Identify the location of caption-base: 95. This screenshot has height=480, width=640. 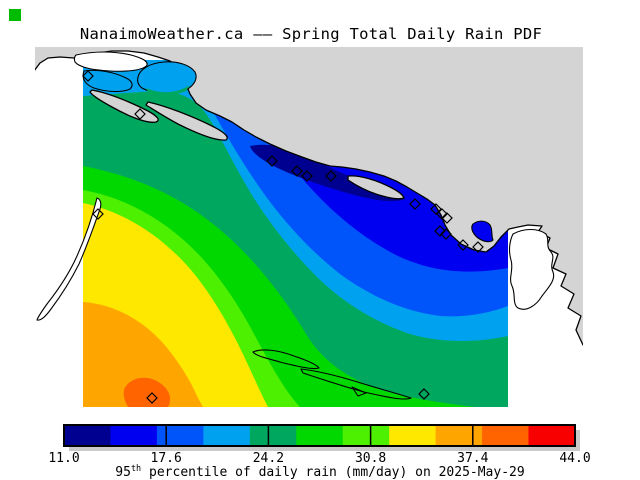
(123, 472).